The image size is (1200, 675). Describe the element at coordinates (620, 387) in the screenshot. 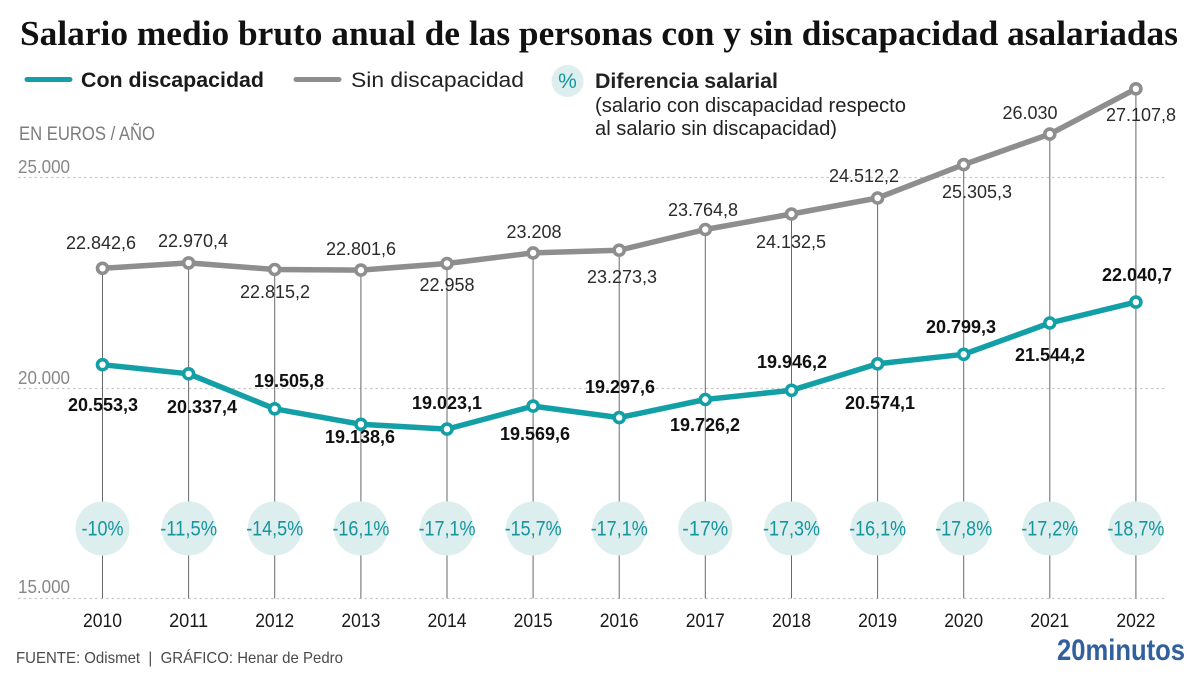

I see `svg-text: 19.297,6` at that location.